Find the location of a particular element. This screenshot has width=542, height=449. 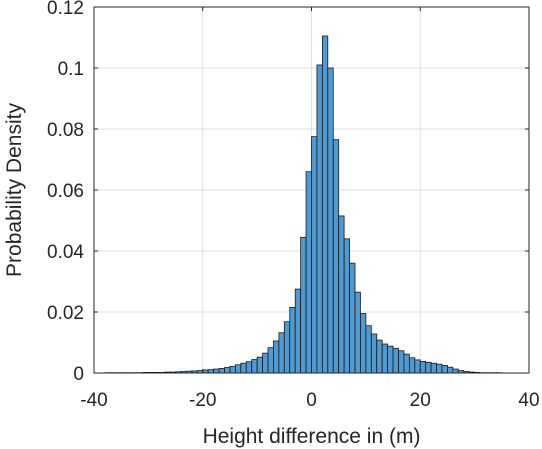

x-tick-labels: -40 -20 0 20 40 is located at coordinates (309, 400).